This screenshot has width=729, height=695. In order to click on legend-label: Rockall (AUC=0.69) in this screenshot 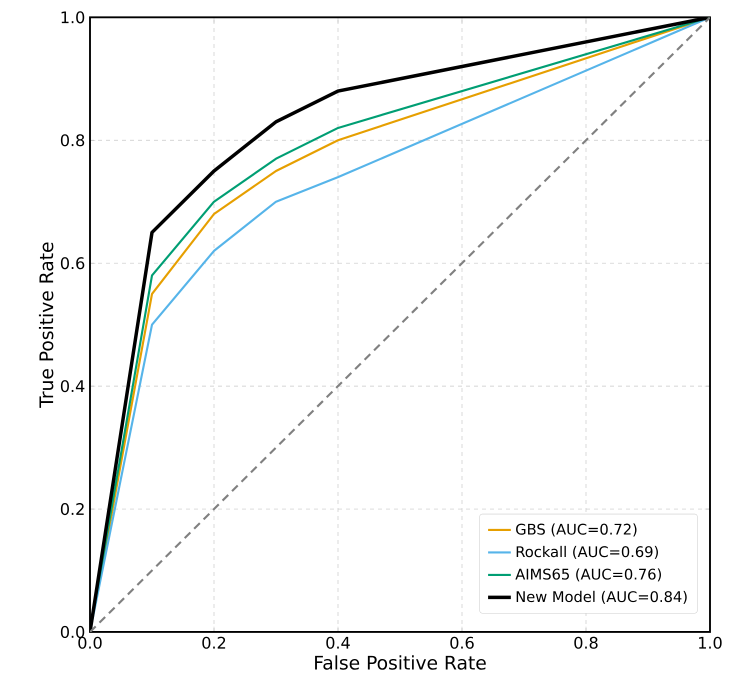, I will do `click(587, 552)`.